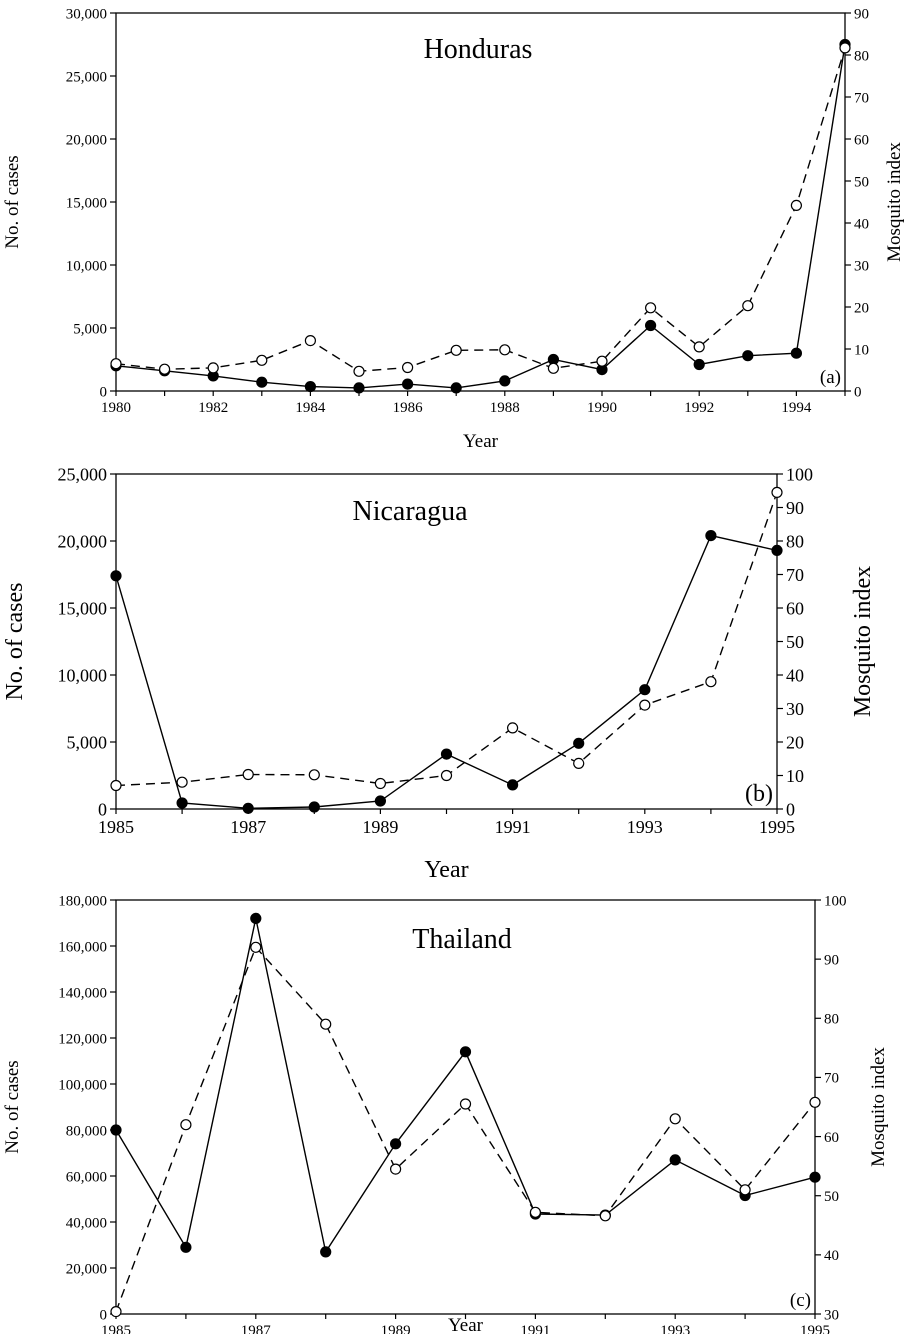 Image resolution: width=913 pixels, height=1334 pixels. Describe the element at coordinates (82, 993) in the screenshot. I see `y-tick-label: 140,000` at that location.